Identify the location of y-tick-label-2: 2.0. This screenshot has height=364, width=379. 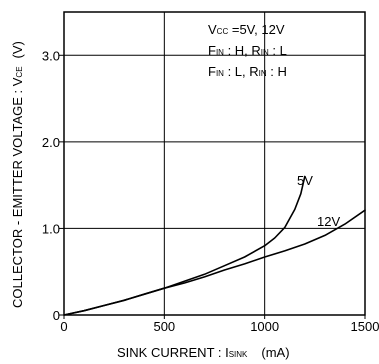
(51, 142).